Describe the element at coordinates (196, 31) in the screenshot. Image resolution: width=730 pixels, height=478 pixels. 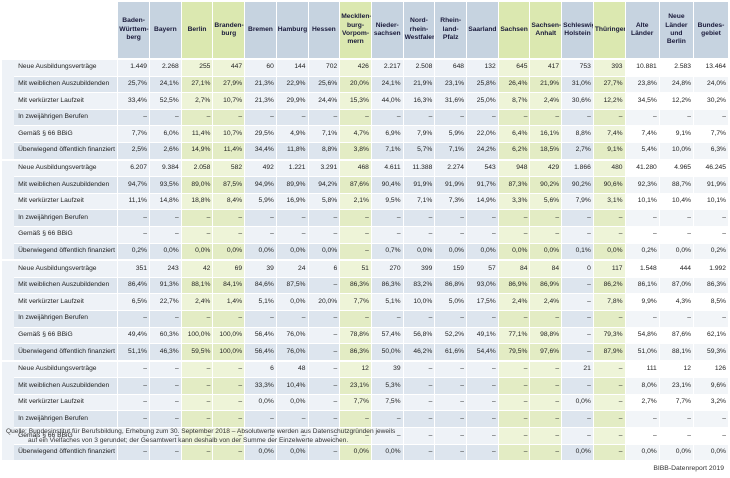
I see `column-header: Berlin` at that location.